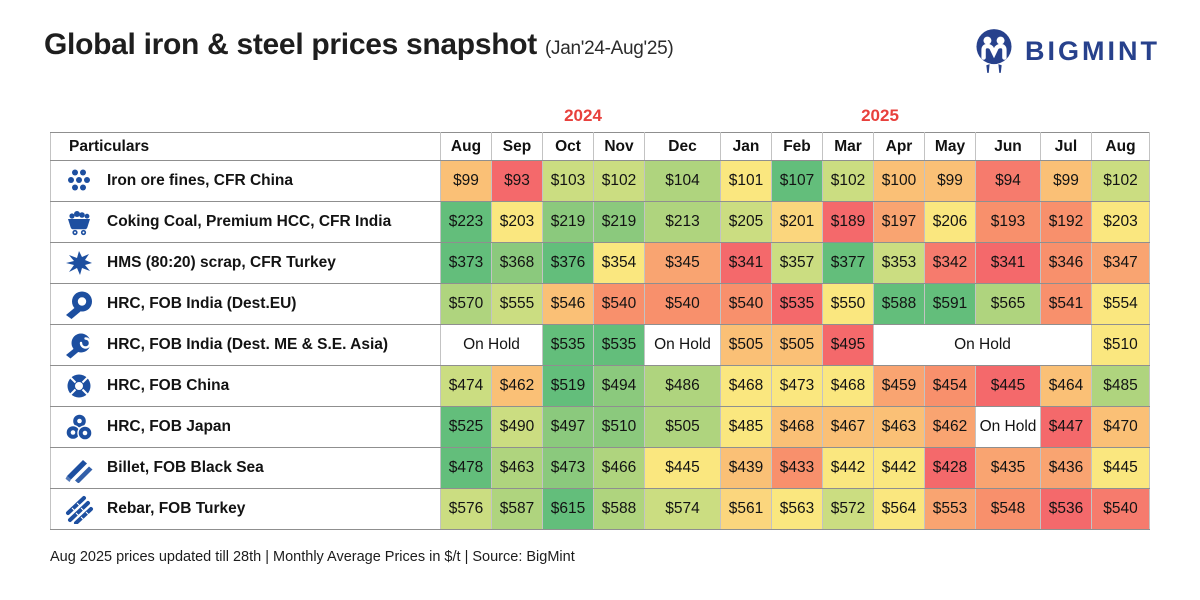 The image size is (1200, 600). What do you see at coordinates (1066, 304) in the screenshot?
I see `price-cell: $541` at bounding box center [1066, 304].